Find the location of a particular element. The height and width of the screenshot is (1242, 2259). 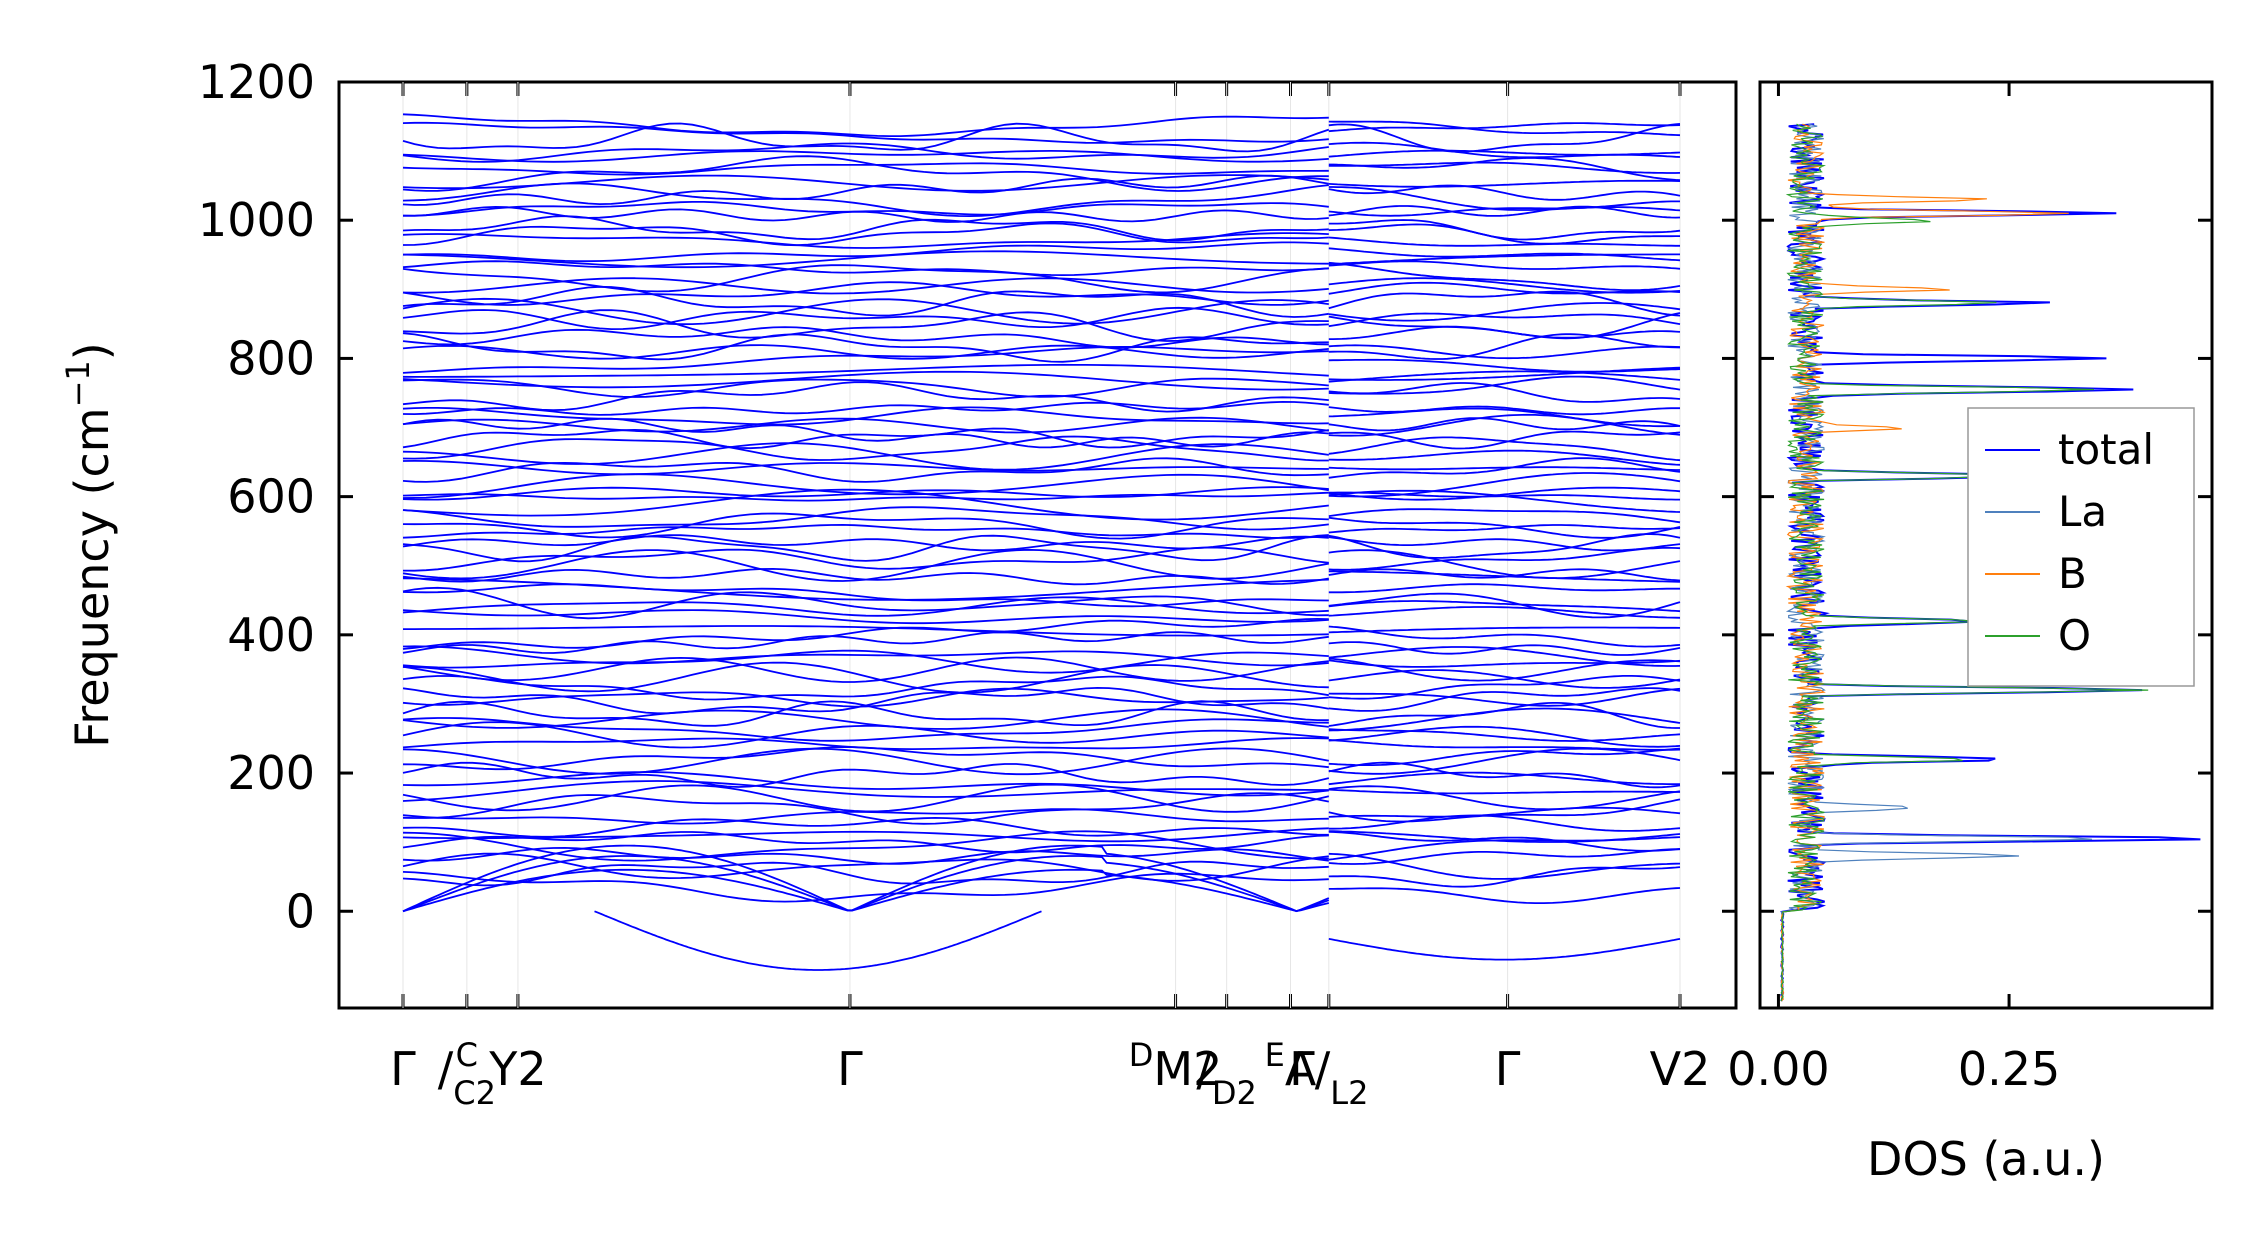

soft-mode-branch is located at coordinates (1504, 949).